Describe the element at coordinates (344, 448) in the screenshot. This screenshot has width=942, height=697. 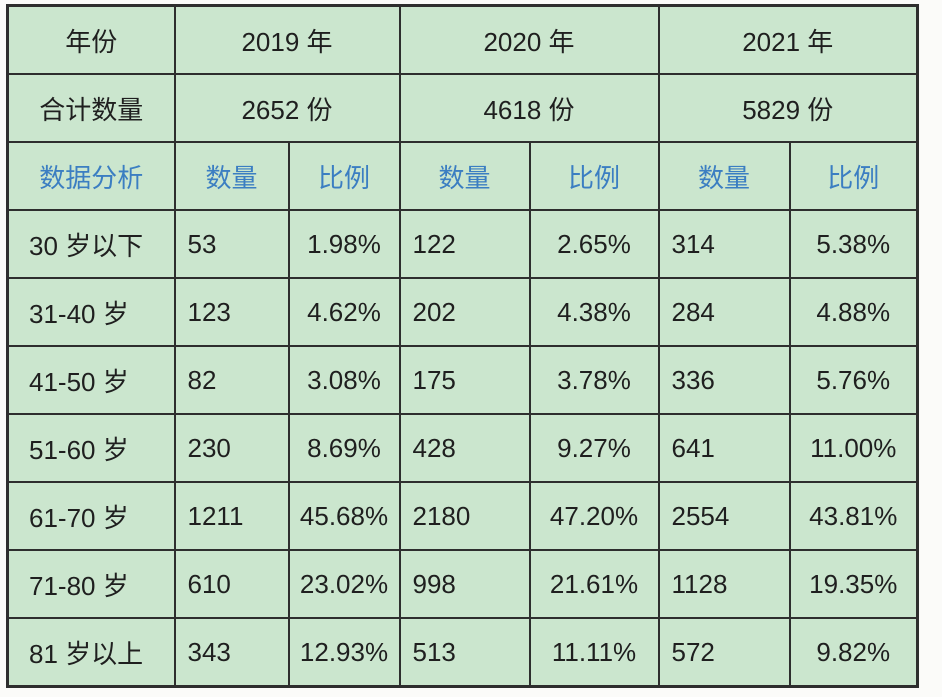
I see `ratio-cell-2019: 8.69%` at that location.